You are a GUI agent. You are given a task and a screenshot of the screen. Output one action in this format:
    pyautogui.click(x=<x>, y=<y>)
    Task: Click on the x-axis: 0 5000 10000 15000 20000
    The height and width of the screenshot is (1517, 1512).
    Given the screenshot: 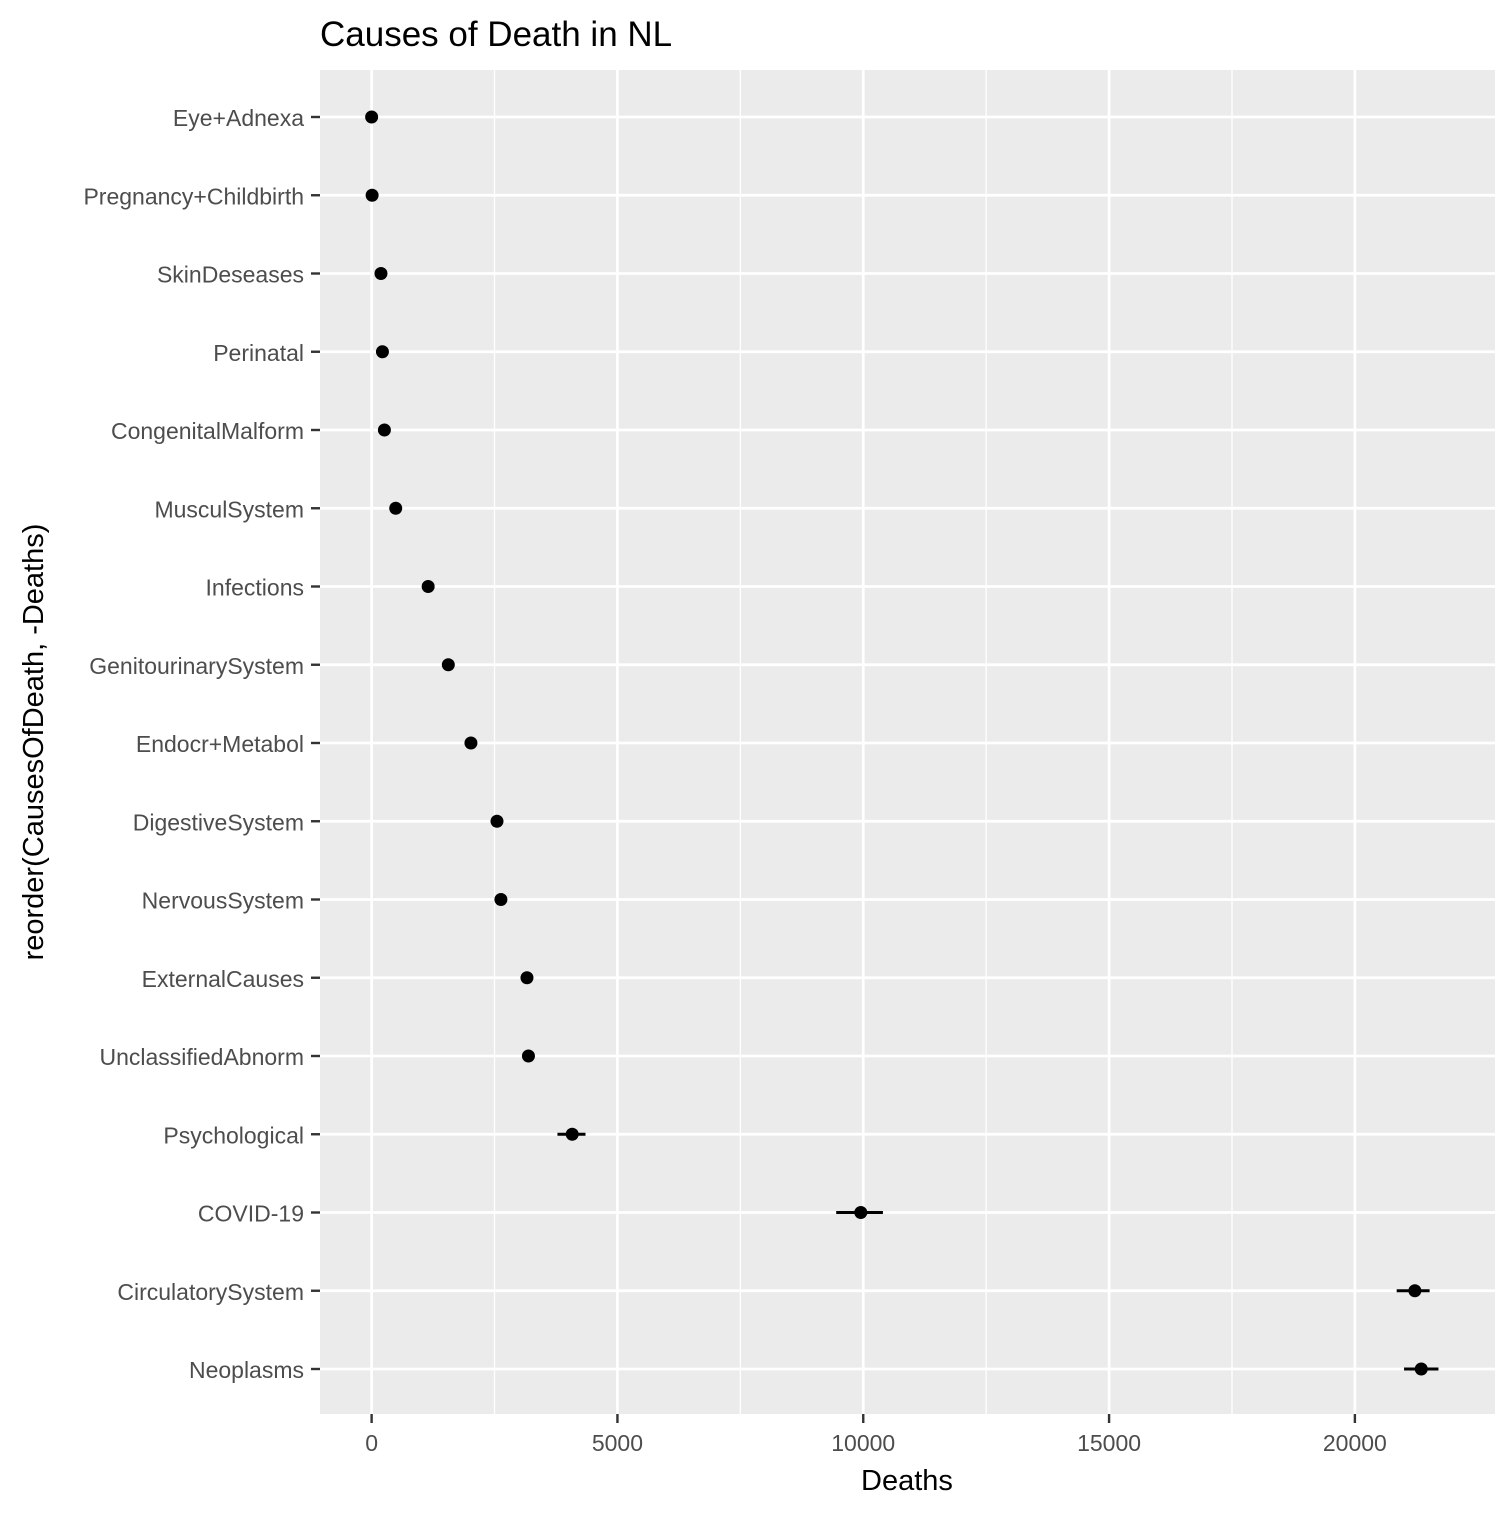 What is the action you would take?
    pyautogui.click(x=876, y=1435)
    